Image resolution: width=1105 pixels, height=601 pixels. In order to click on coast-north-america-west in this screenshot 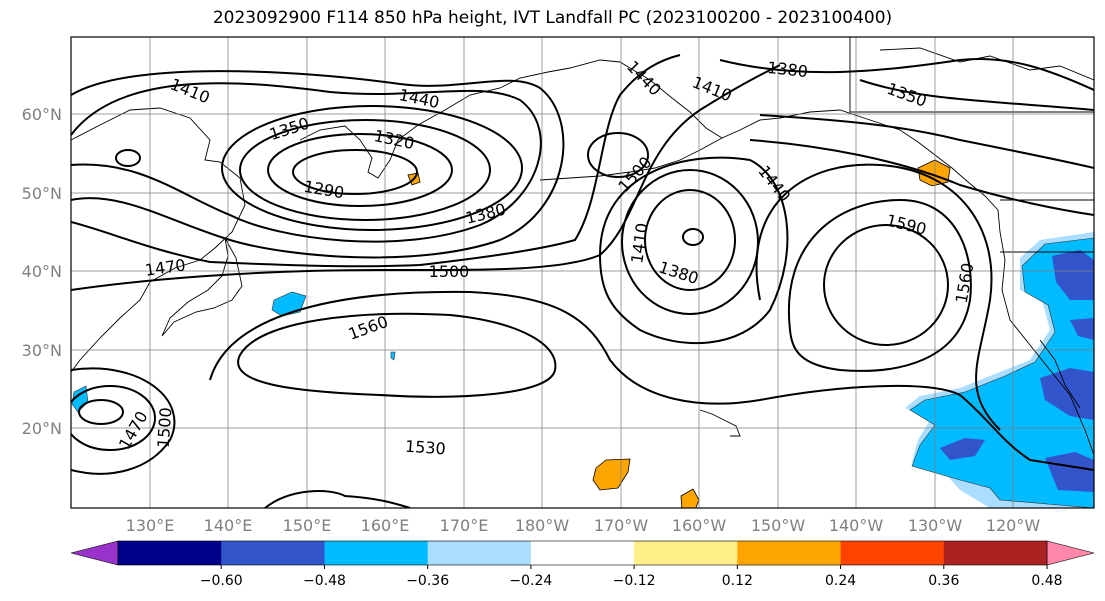, I will do `click(1045, 332)`.